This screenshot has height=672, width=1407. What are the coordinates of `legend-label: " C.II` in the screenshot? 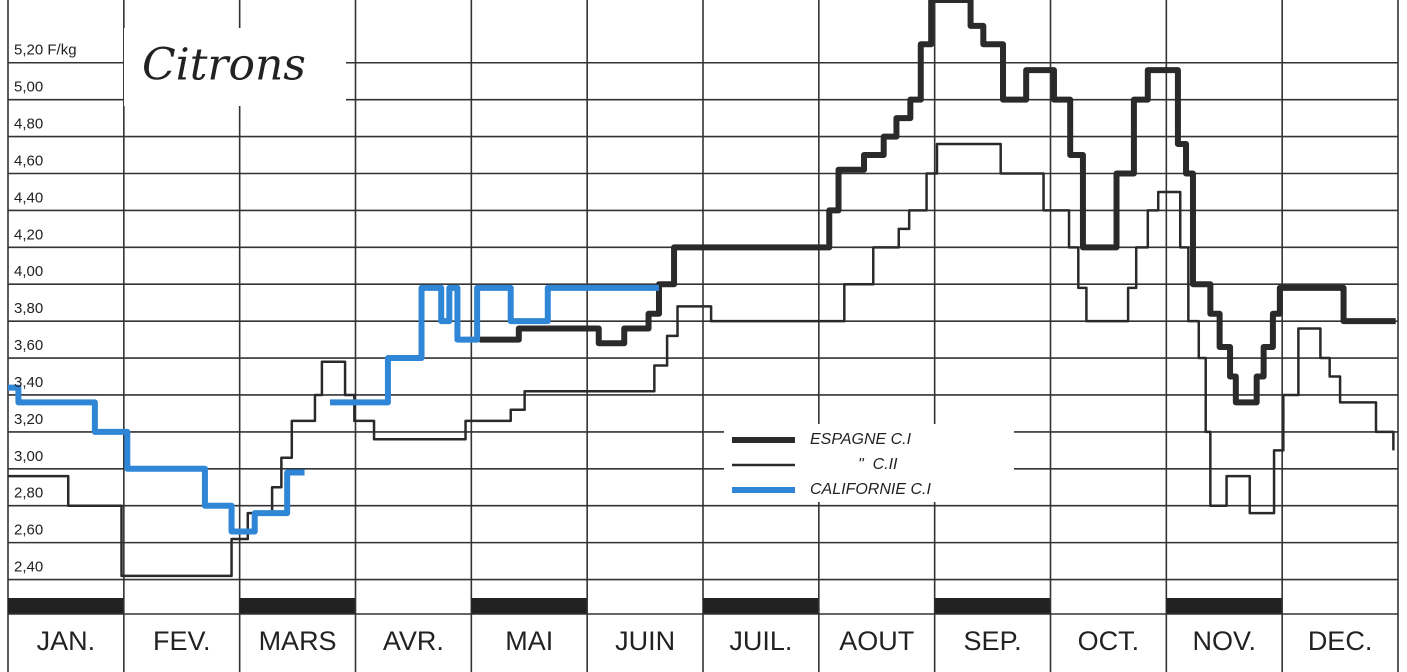 It's located at (878, 464).